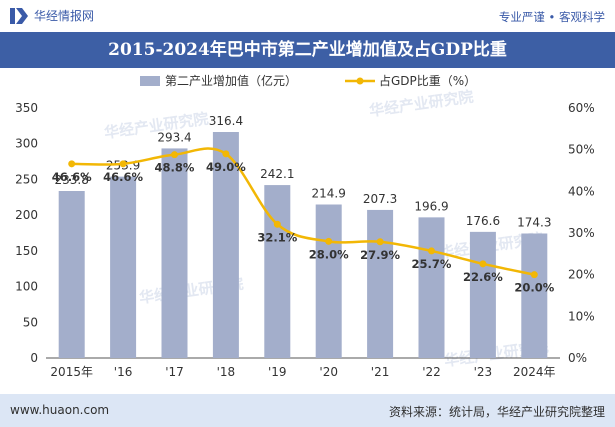 The image size is (615, 427). What do you see at coordinates (26, 287) in the screenshot?
I see `y-left-tick-label: 100` at bounding box center [26, 287].